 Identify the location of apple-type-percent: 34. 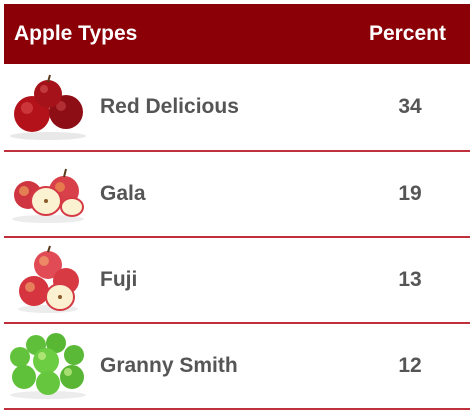
(410, 106).